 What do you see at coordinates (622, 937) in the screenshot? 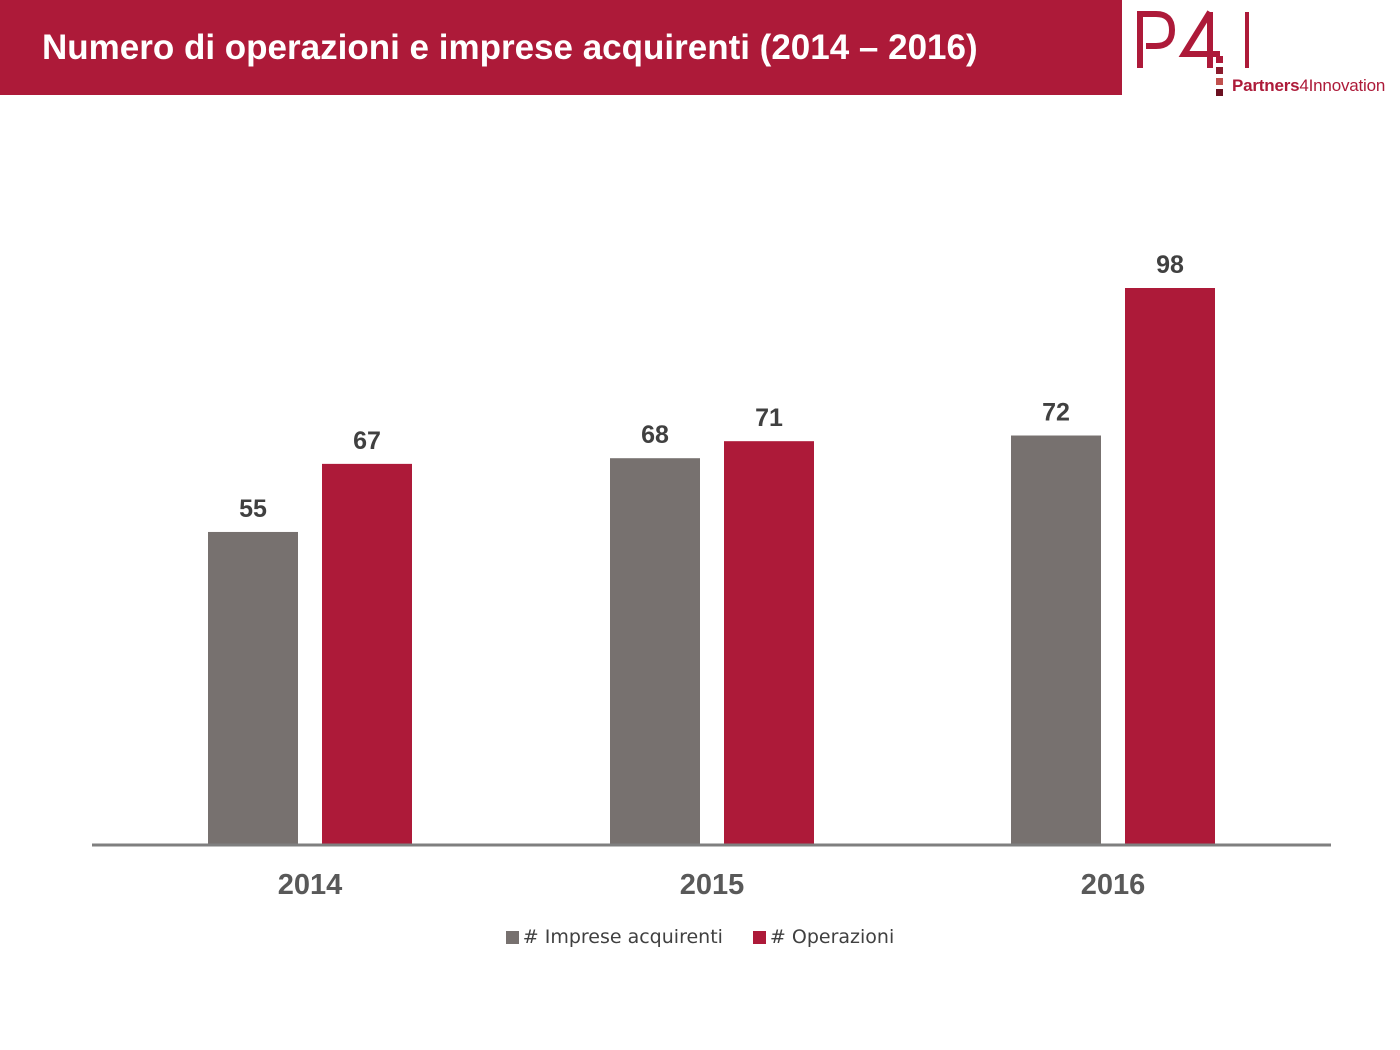
I see `legend-label-imprese: # Imprese acquirenti` at bounding box center [622, 937].